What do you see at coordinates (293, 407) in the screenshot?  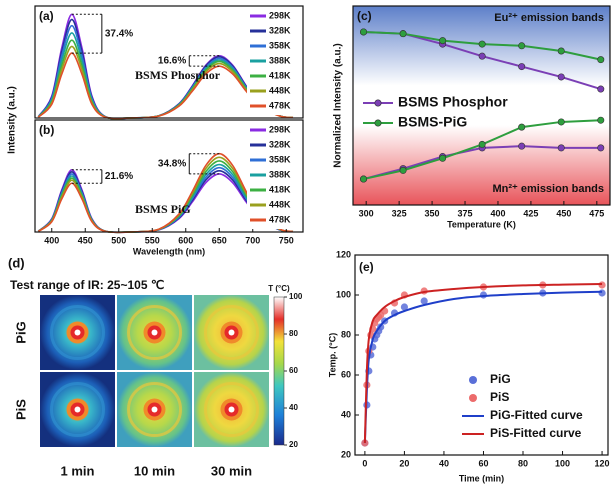 I see `colorbar-tick-label: 40` at bounding box center [293, 407].